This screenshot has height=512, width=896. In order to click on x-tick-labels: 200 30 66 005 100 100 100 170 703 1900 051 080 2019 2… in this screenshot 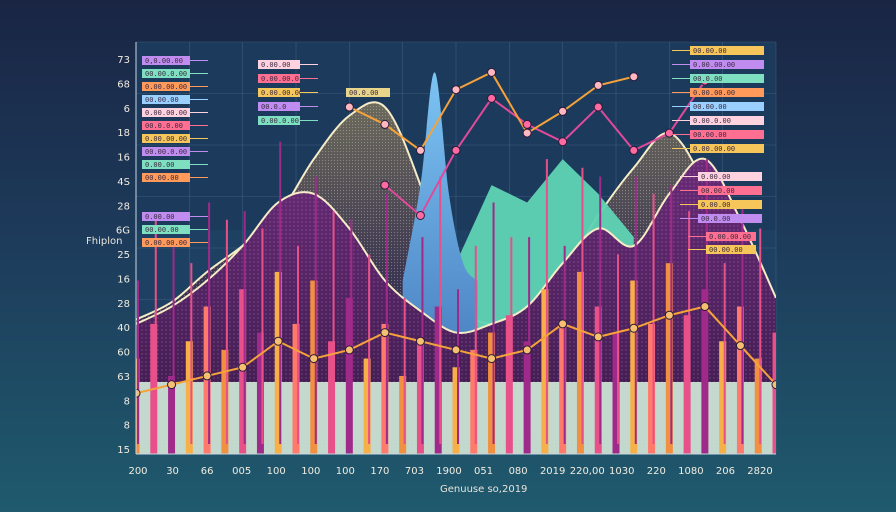, I will do `click(450, 471)`.